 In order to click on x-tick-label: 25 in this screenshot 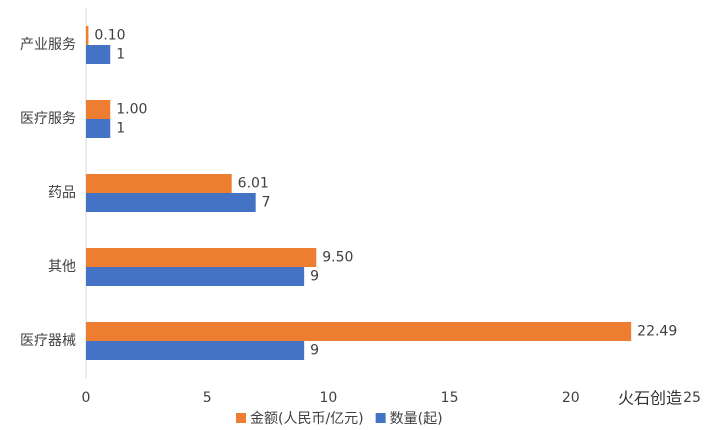, I will do `click(692, 398)`.